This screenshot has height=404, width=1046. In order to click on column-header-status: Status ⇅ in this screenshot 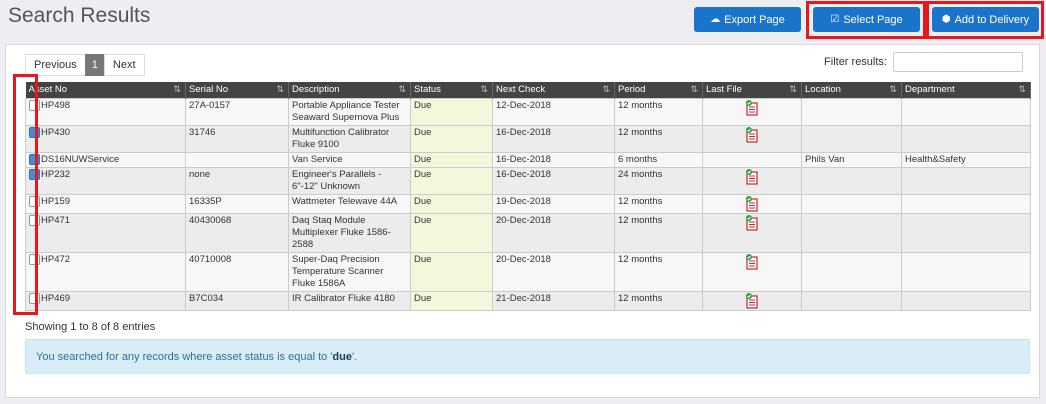, I will do `click(451, 90)`.